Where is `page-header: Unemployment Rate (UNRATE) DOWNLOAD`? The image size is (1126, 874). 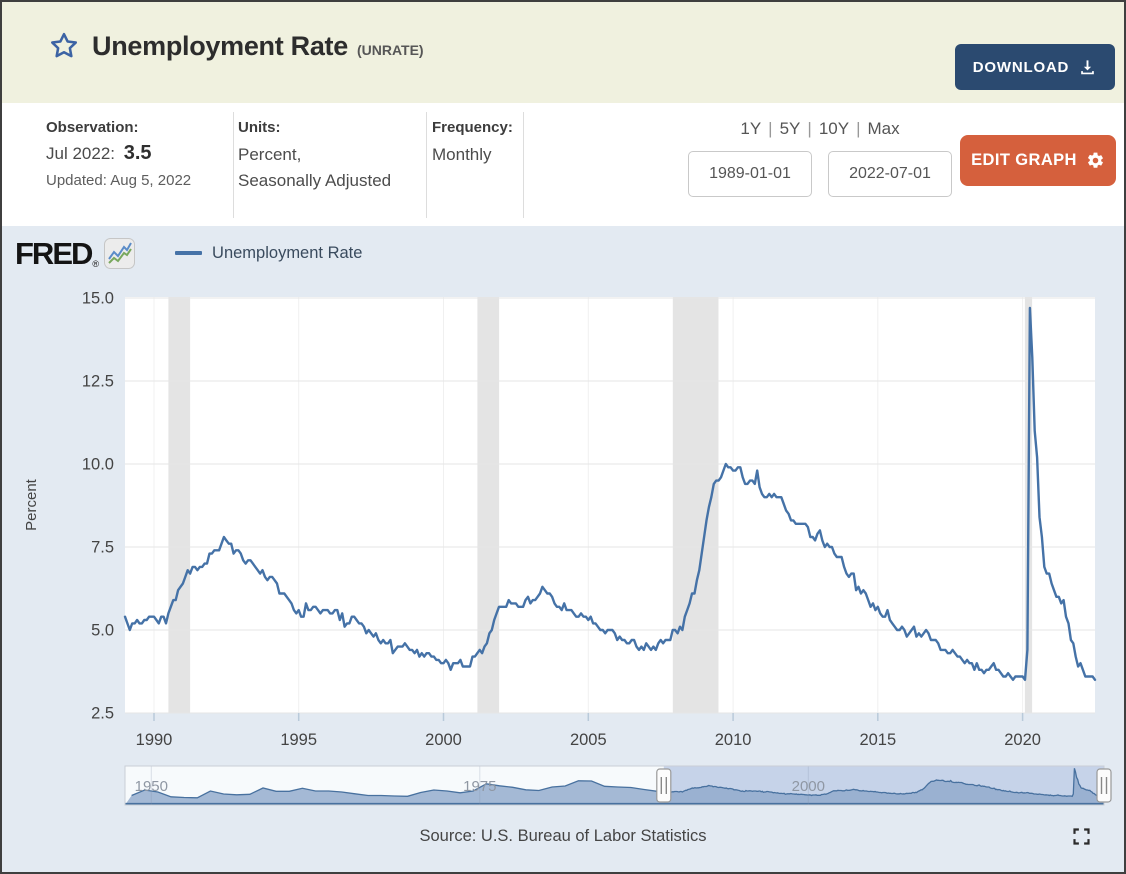
page-header: Unemployment Rate (UNRATE) DOWNLOAD is located at coordinates (563, 52).